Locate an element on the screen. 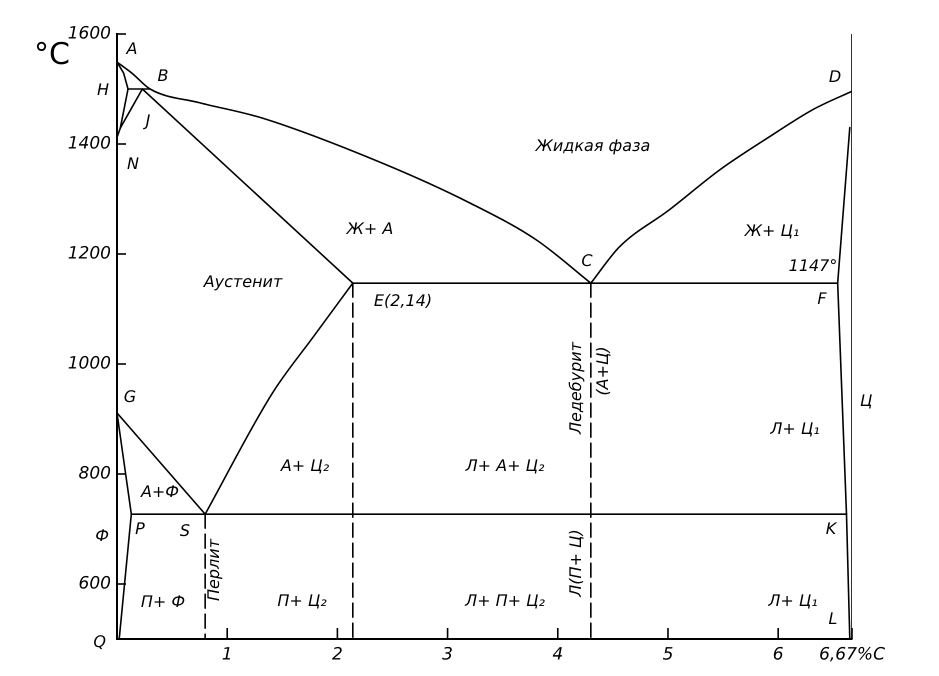 The width and height of the screenshot is (939, 676). y-tick-label: 800 is located at coordinates (94, 473).